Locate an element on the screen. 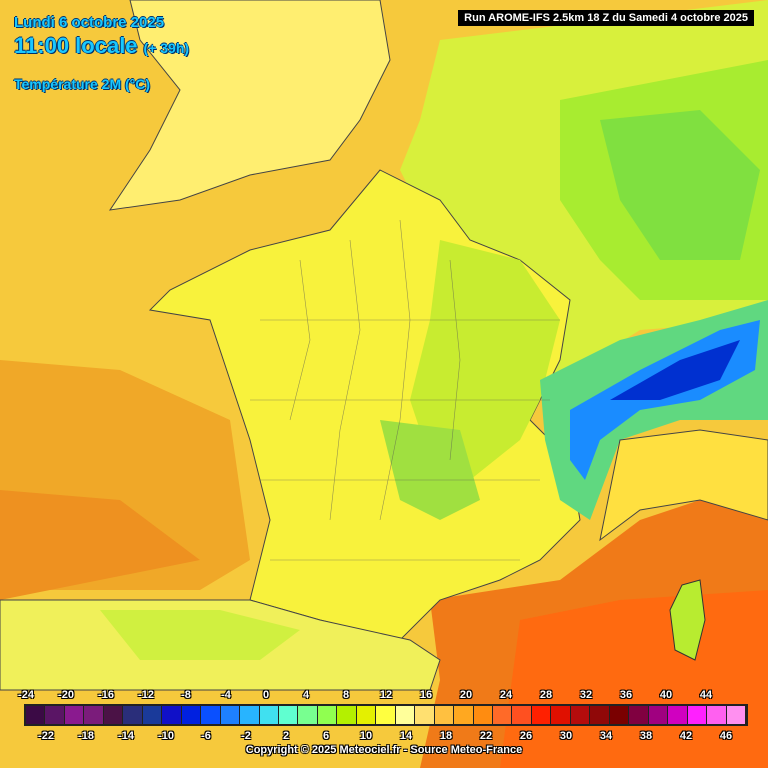  legend-tick-top: 28 is located at coordinates (546, 695).